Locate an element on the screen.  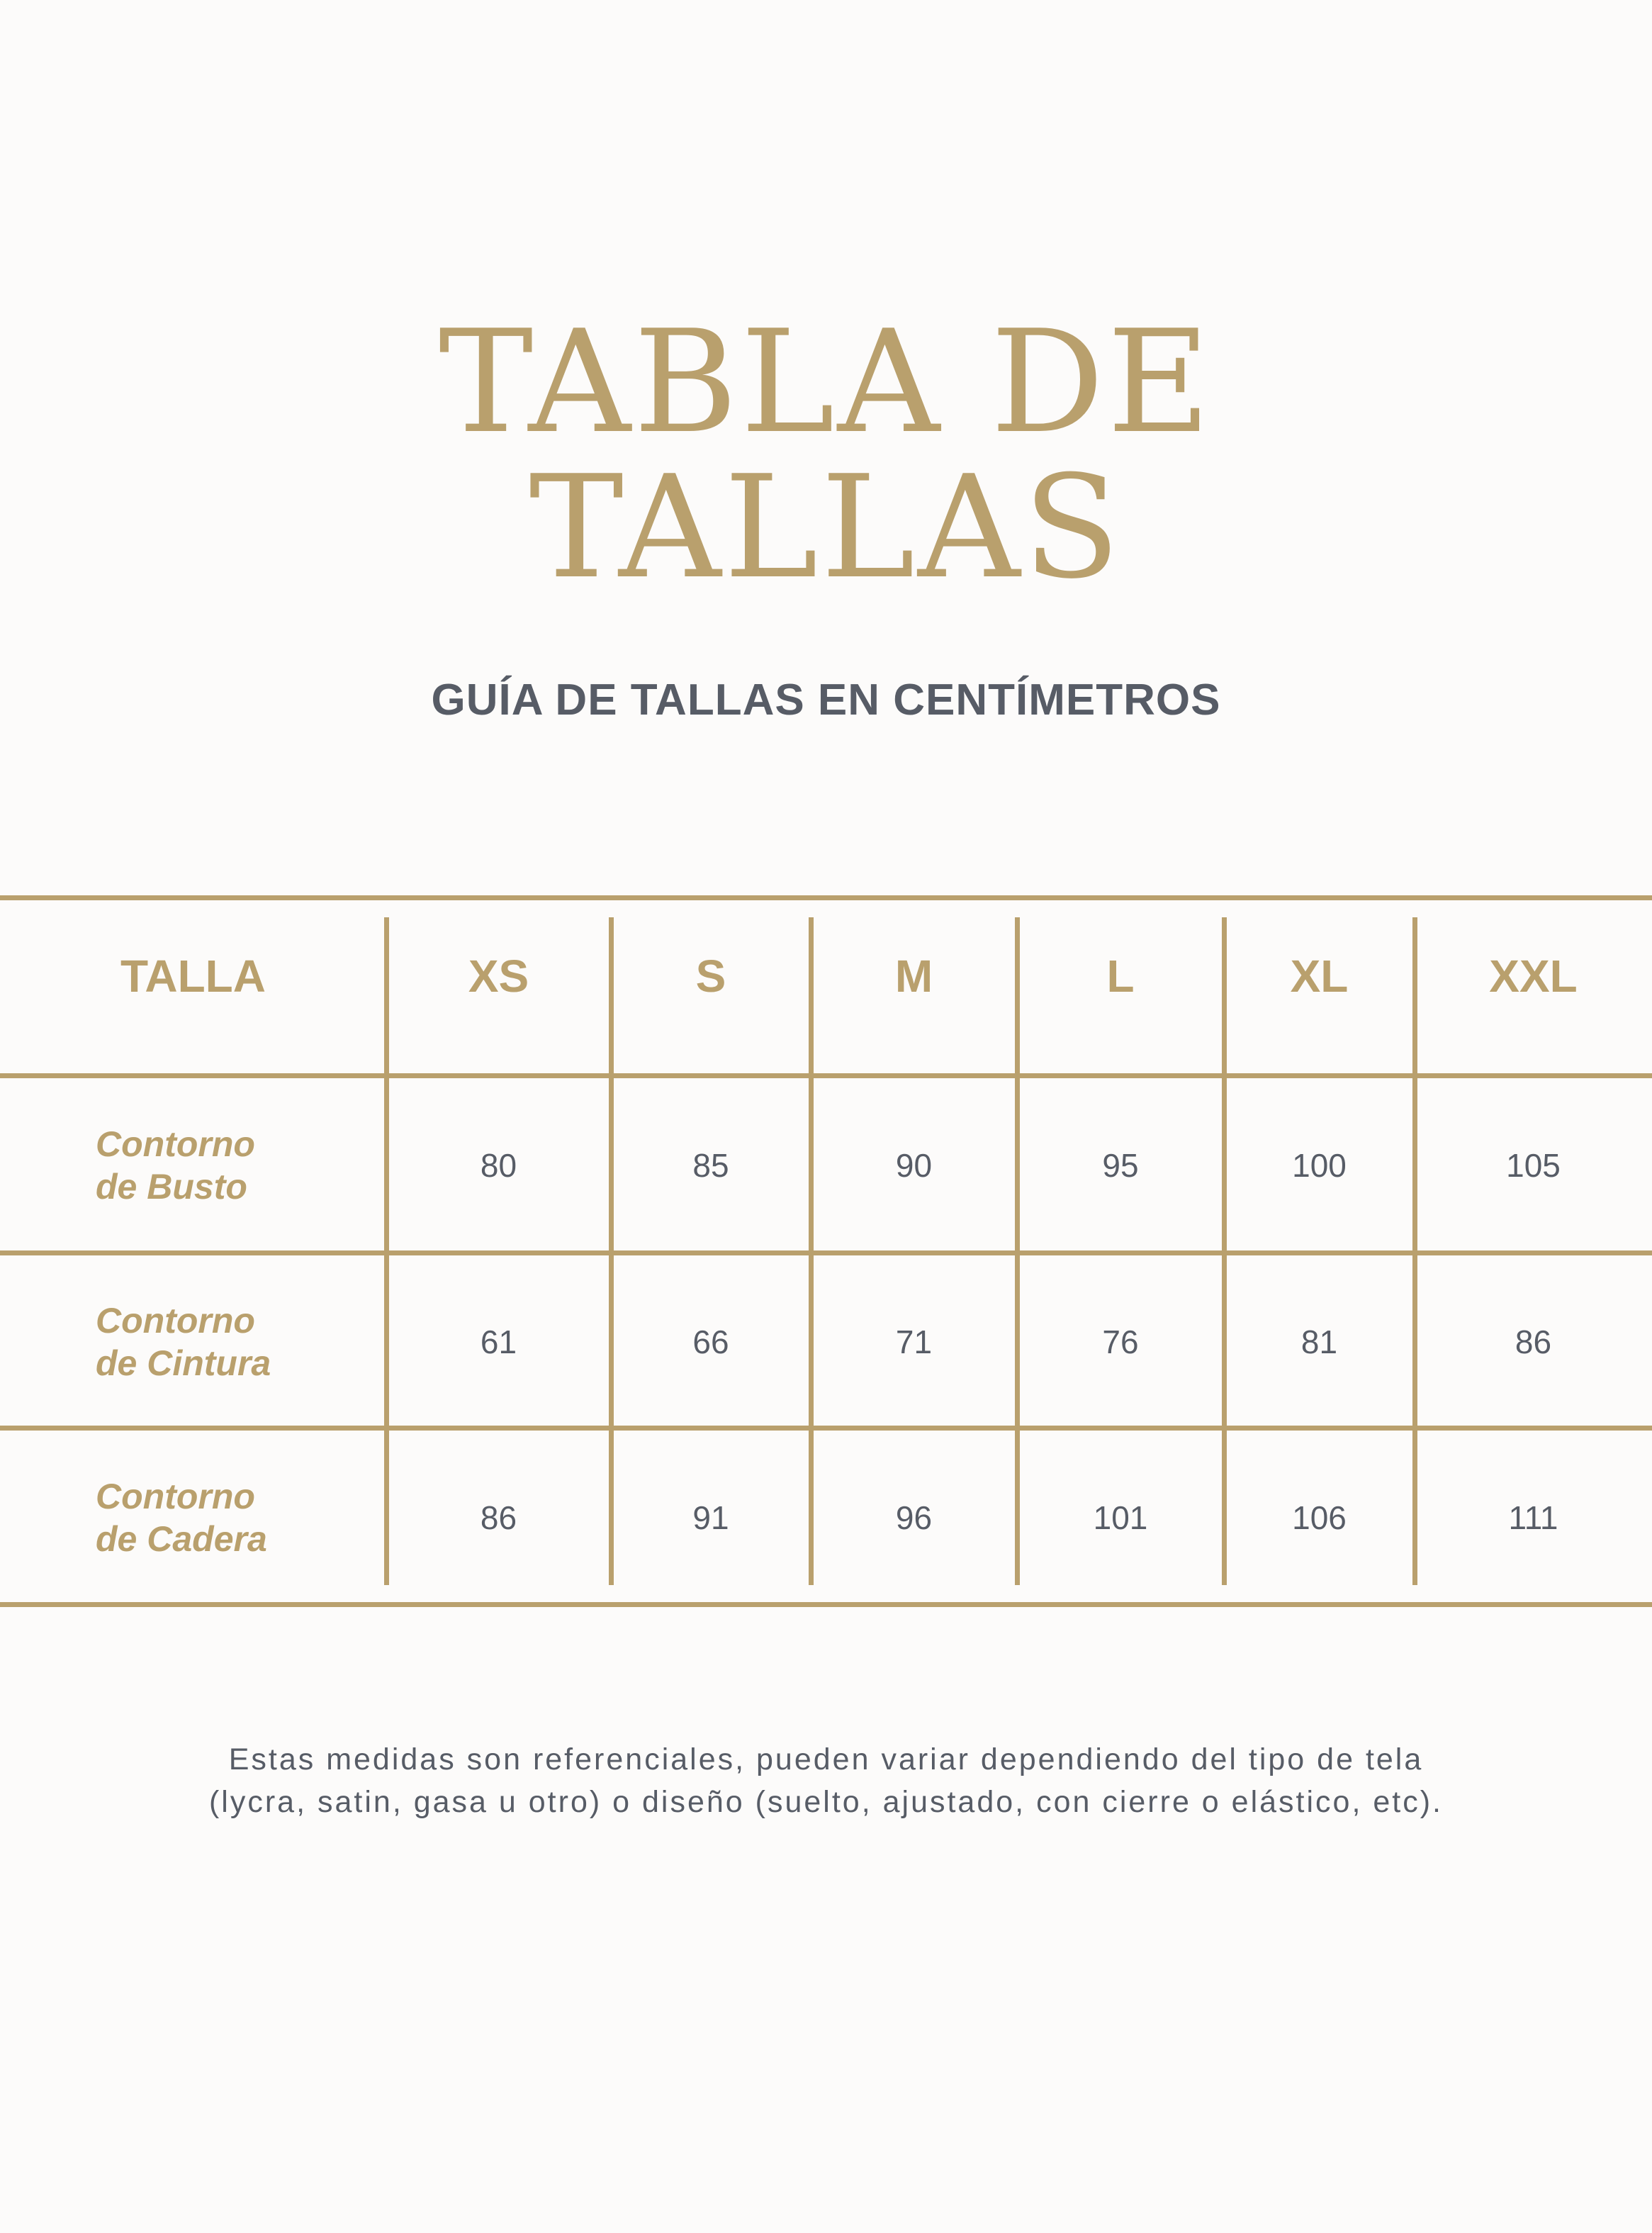
header-size-xl: XL is located at coordinates (1319, 977).